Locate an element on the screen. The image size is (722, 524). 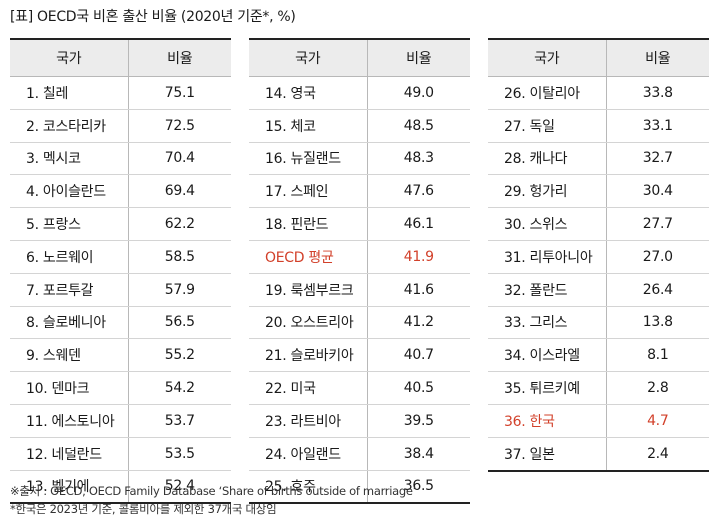
table-row: 22. 미국 40.5 is located at coordinates (359, 388).